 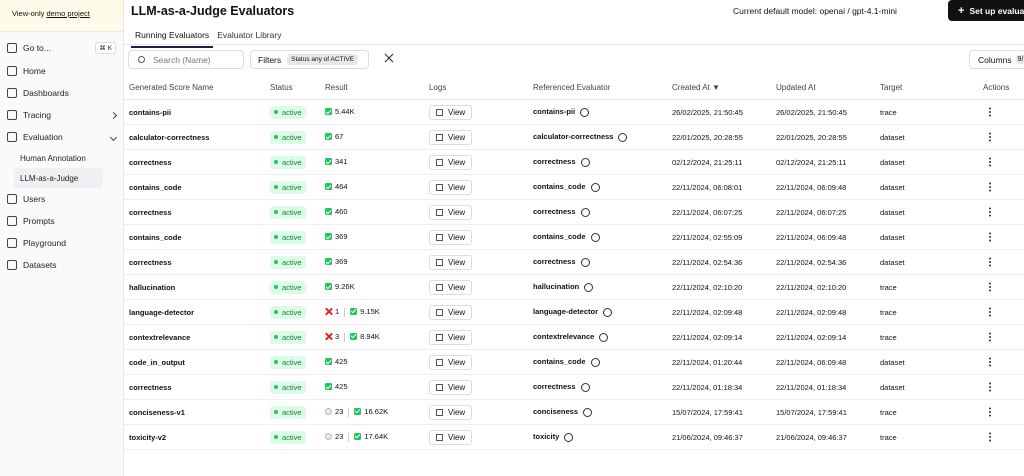 I want to click on setup-button: + Set up evaluat, so click(x=986, y=10).